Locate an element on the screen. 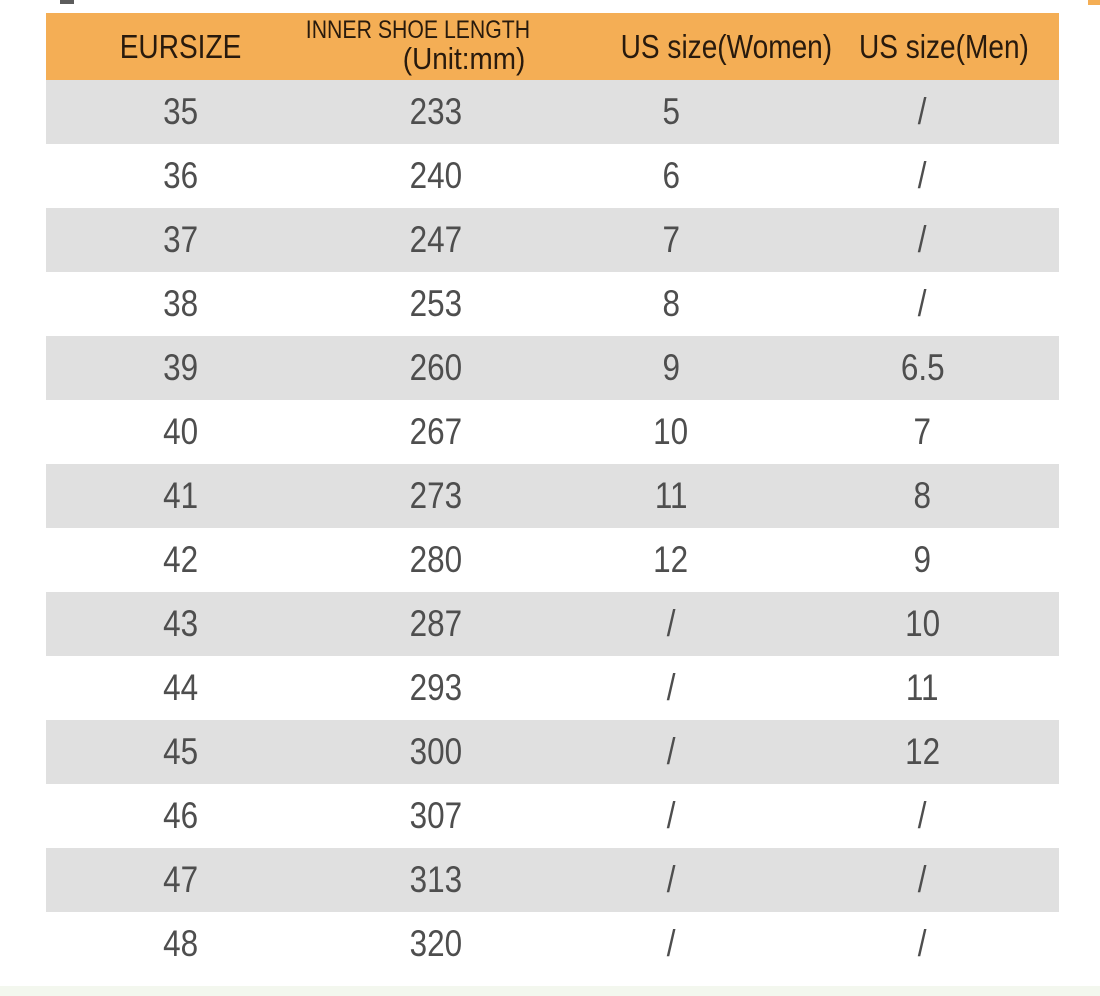 The height and width of the screenshot is (996, 1100). cell-eursize: 36 is located at coordinates (181, 175).